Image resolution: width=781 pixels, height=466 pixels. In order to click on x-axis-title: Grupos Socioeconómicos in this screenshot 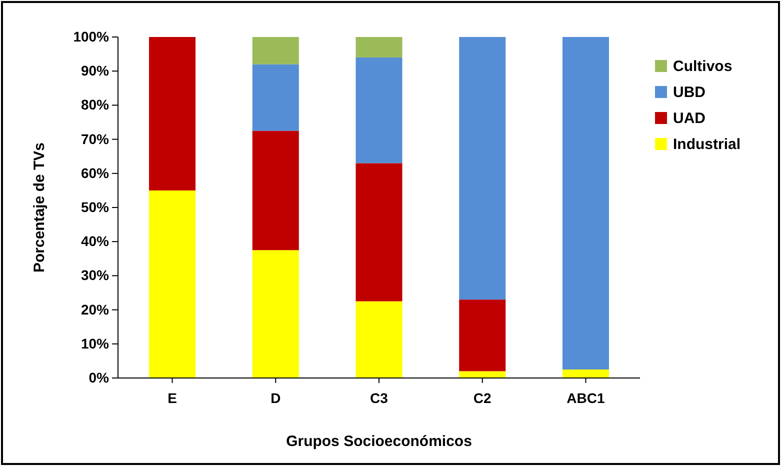, I will do `click(379, 441)`.